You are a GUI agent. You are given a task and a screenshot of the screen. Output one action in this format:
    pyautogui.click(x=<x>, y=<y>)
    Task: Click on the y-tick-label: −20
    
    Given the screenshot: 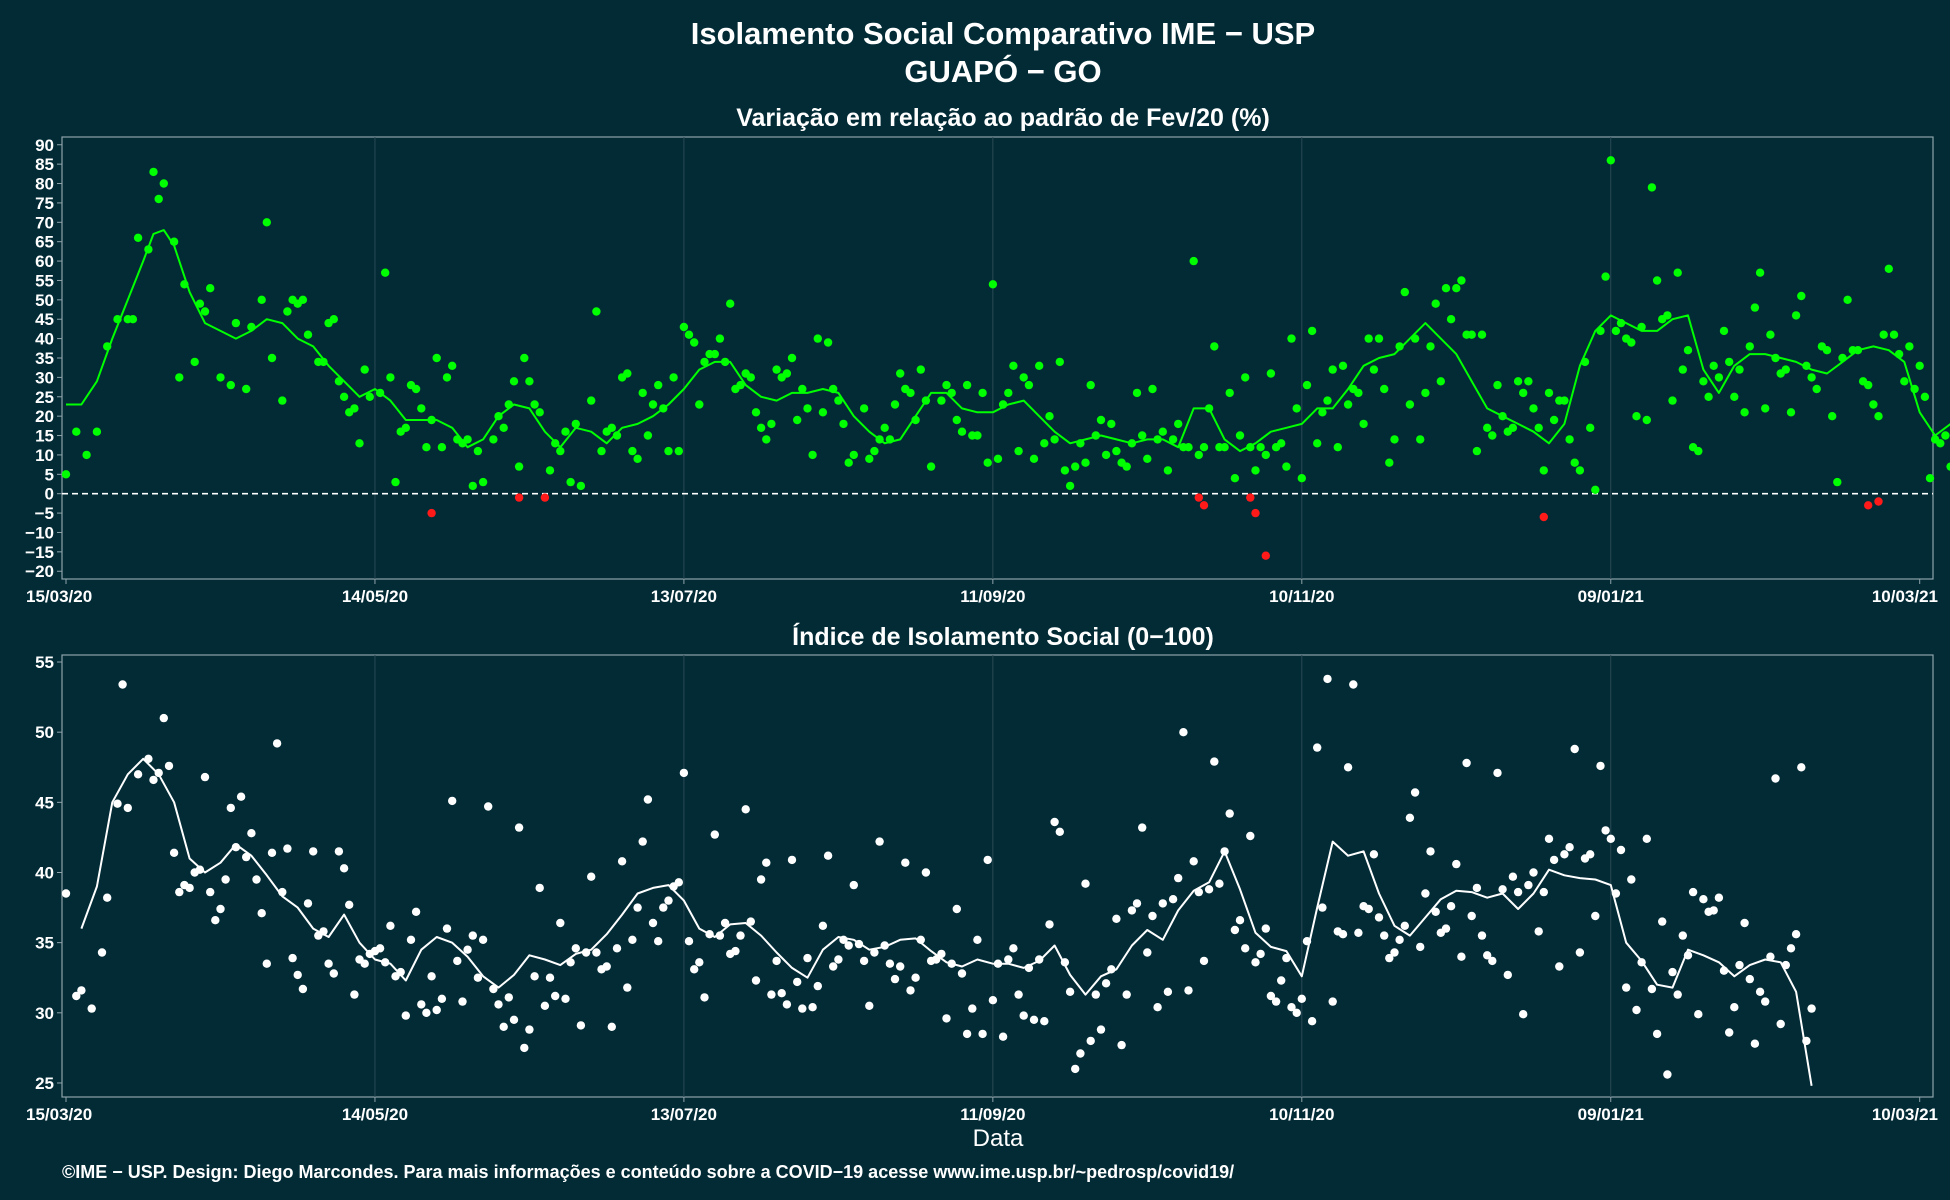 What is the action you would take?
    pyautogui.click(x=39, y=571)
    